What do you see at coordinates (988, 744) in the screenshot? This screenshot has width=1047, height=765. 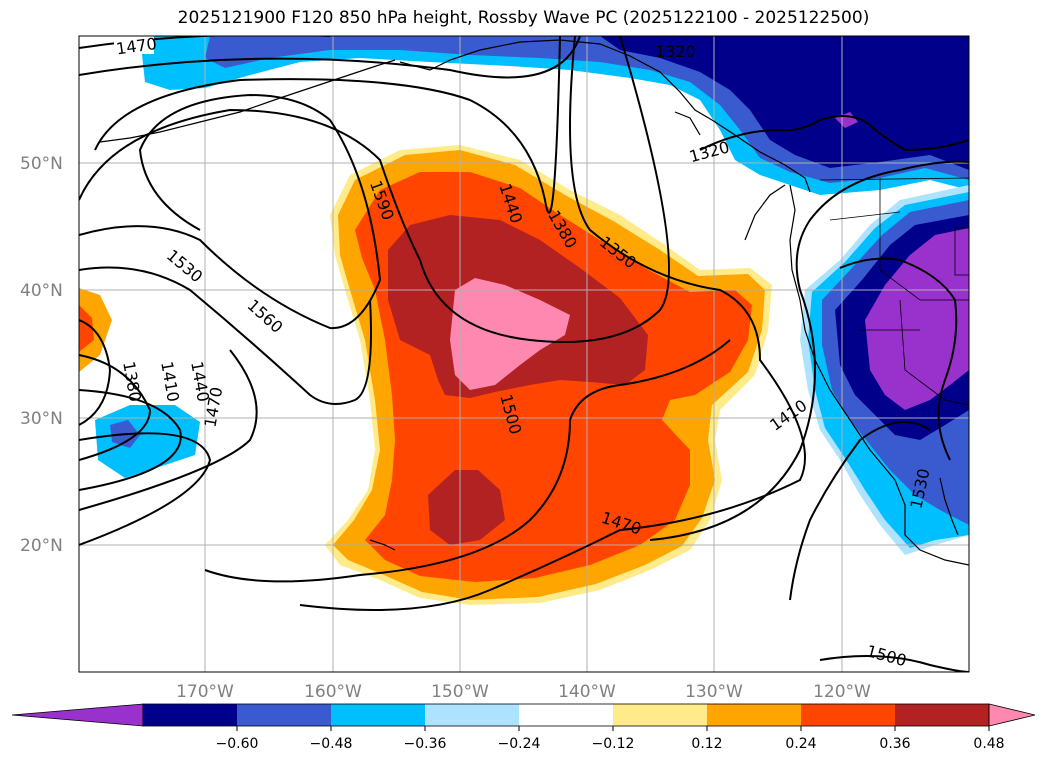 I see `colorbar-tick-label: 0.48` at bounding box center [988, 744].